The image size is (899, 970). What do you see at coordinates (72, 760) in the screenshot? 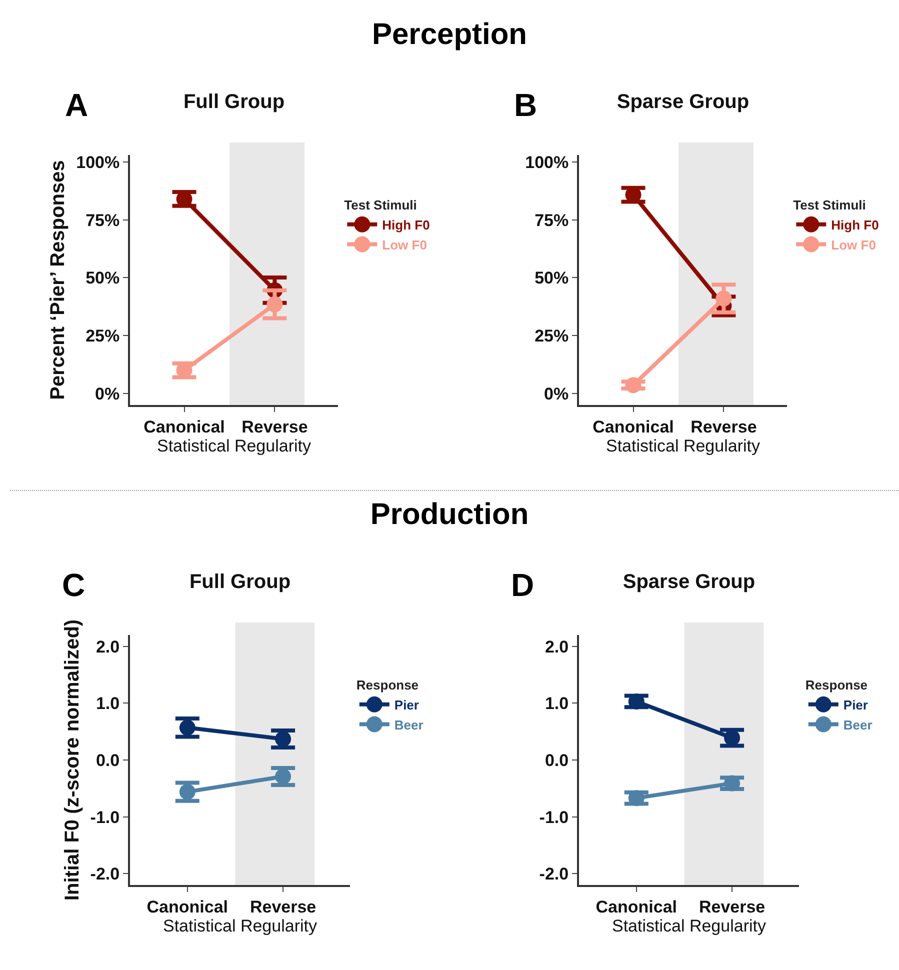
I see `y-axis-title: Initial F0 (z-score normalized)` at bounding box center [72, 760].